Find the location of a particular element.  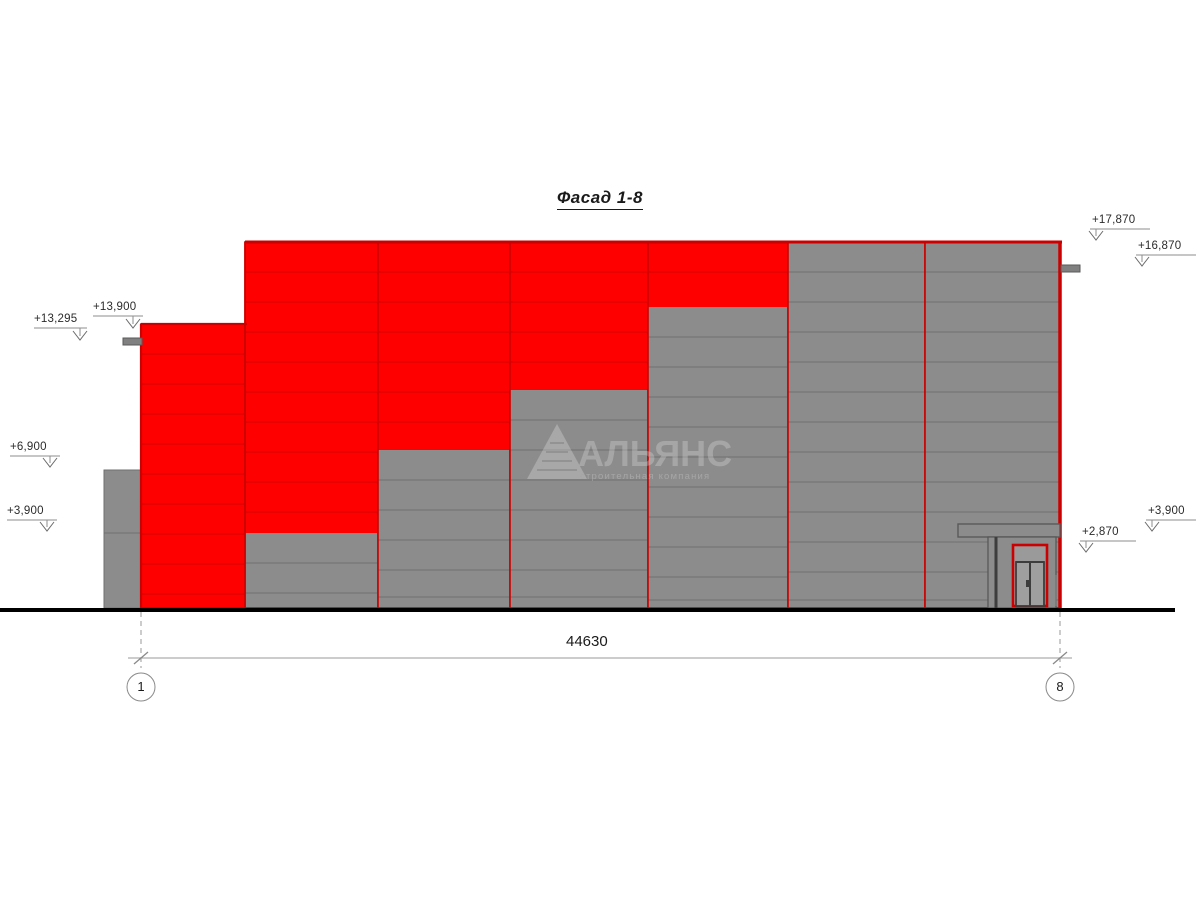

level-label-6900: +6,900 is located at coordinates (28, 447).